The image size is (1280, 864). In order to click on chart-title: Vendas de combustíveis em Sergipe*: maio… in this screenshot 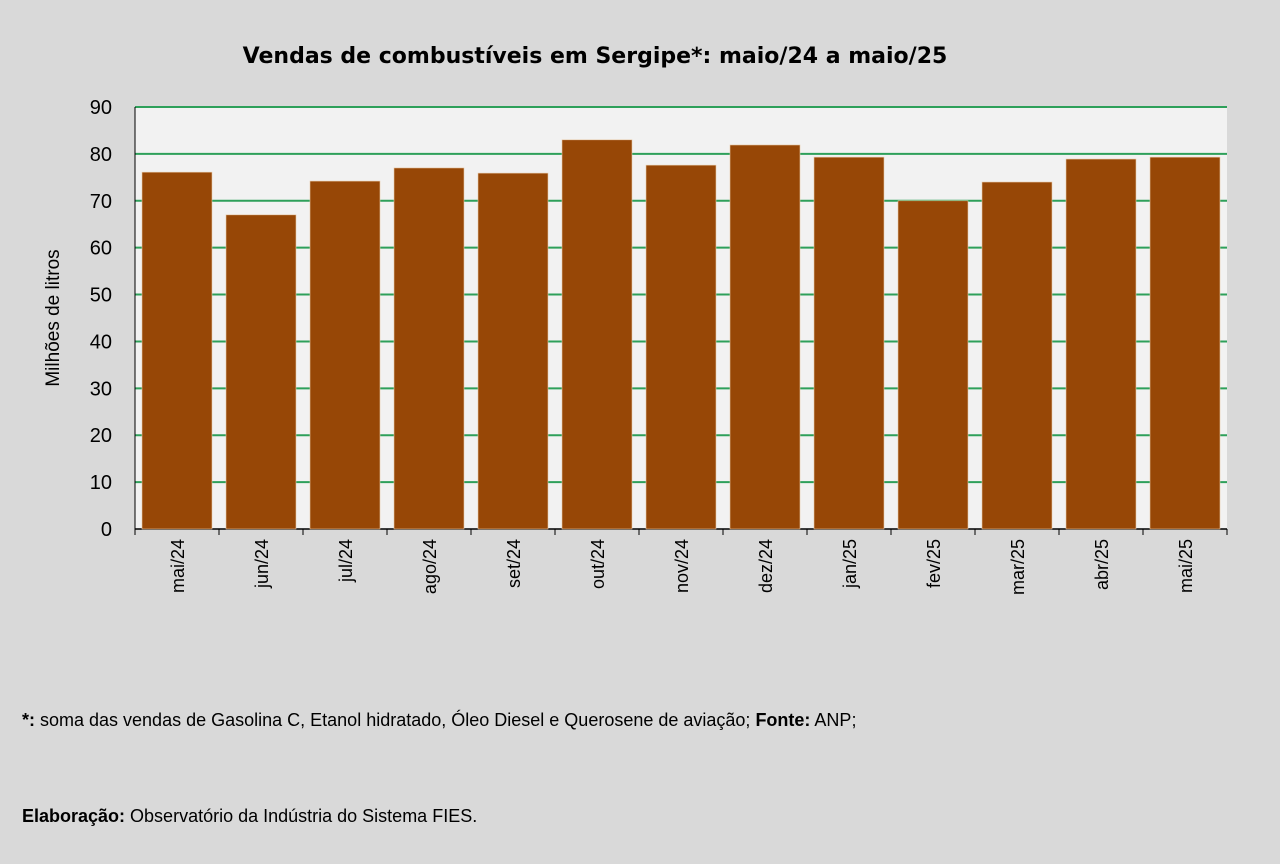, I will do `click(595, 56)`.